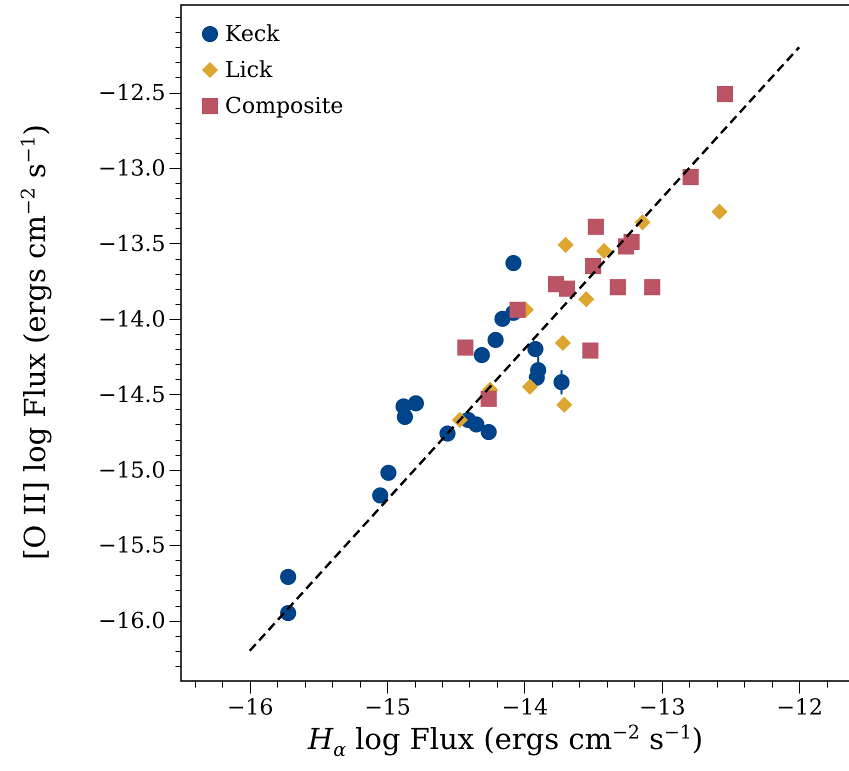 The width and height of the screenshot is (849, 771). I want to click on y-tick-label: −14.0, so click(132, 319).